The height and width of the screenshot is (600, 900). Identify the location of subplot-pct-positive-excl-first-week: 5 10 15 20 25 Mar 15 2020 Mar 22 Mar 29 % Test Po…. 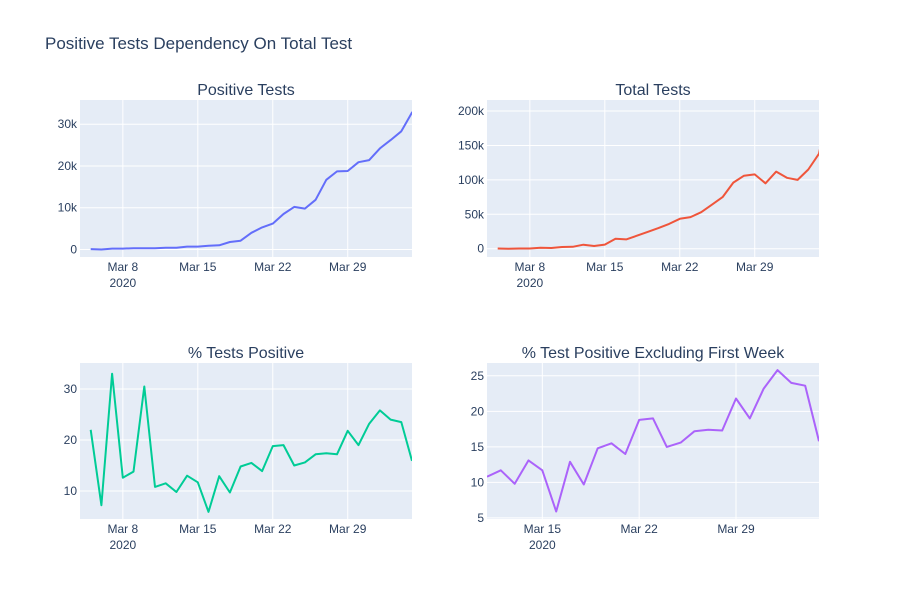
(645, 448).